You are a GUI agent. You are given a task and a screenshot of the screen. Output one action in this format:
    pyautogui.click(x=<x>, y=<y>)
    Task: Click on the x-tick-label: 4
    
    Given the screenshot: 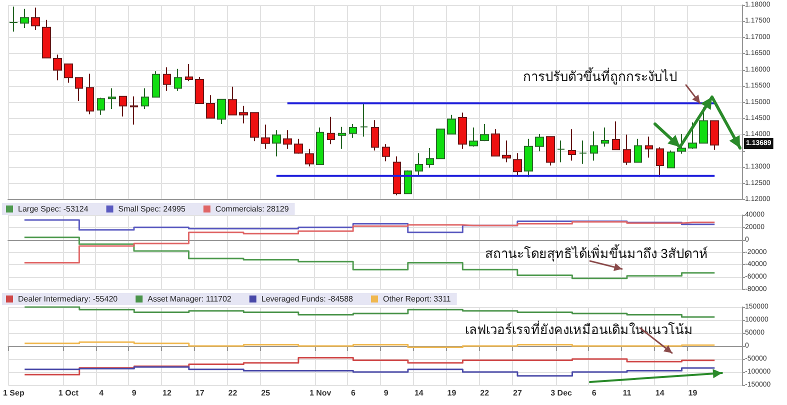 What is the action you would take?
    pyautogui.click(x=101, y=393)
    